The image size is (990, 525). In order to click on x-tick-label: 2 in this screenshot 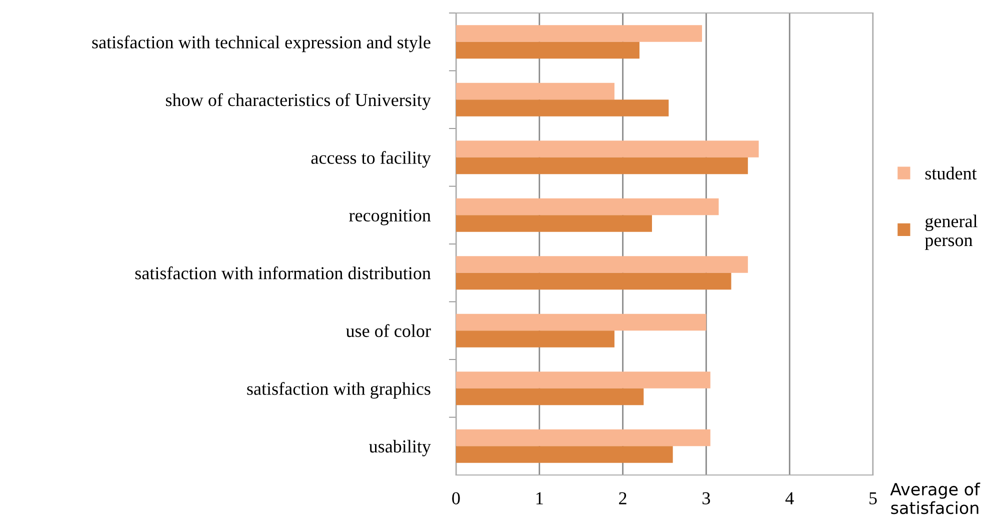, I will do `click(622, 498)`.